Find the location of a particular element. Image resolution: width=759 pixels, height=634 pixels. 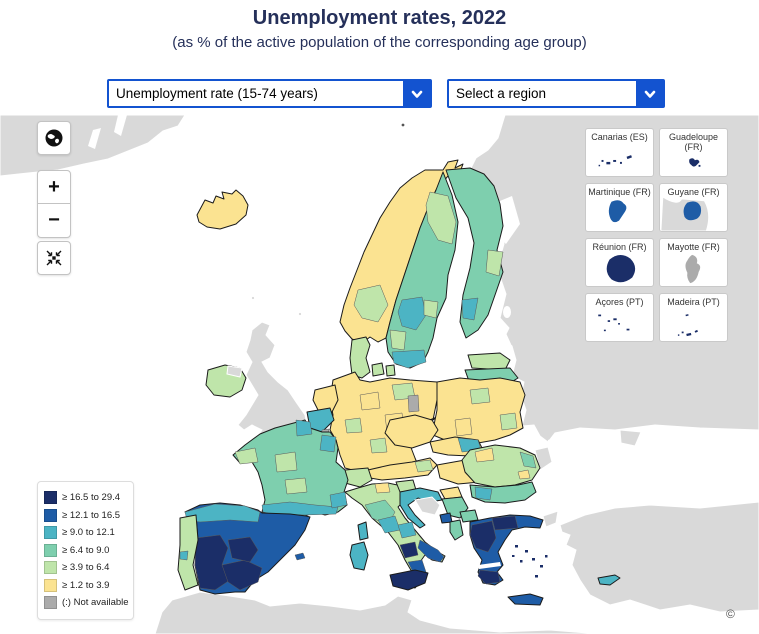

aegean-islands is located at coordinates (530, 561).